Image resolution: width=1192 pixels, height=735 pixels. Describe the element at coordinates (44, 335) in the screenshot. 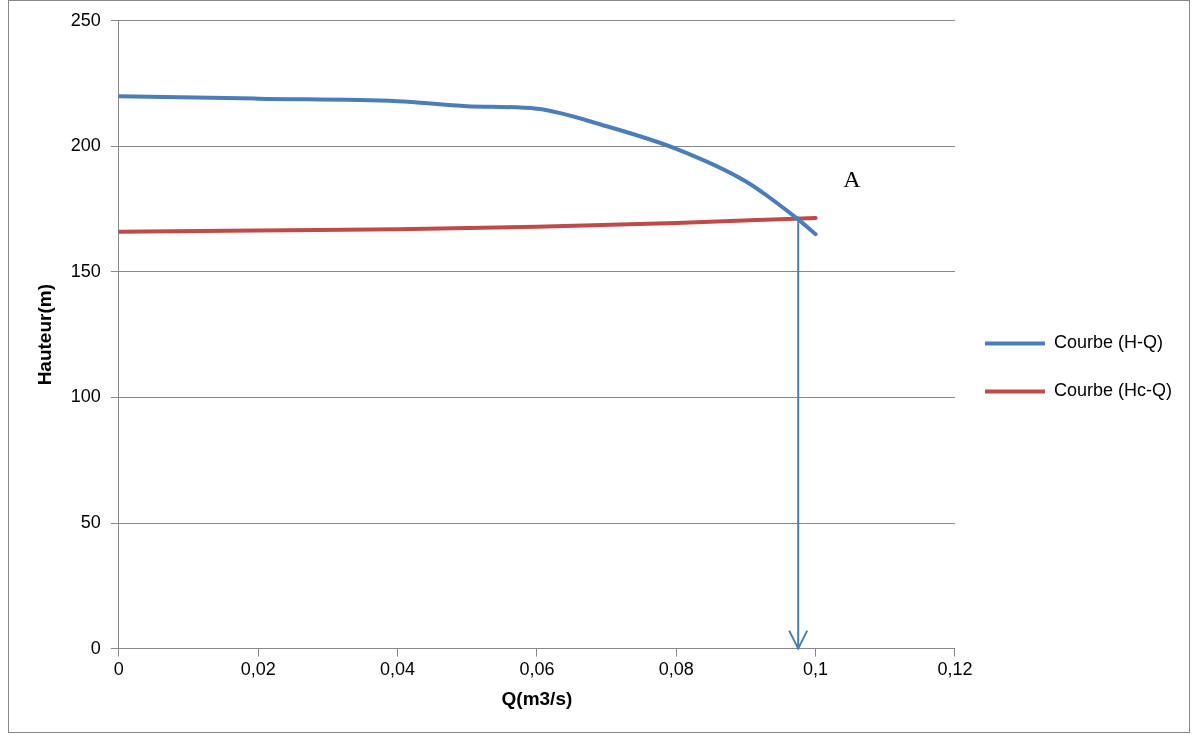

I see `y-axis-title: Hauteur(m)` at that location.